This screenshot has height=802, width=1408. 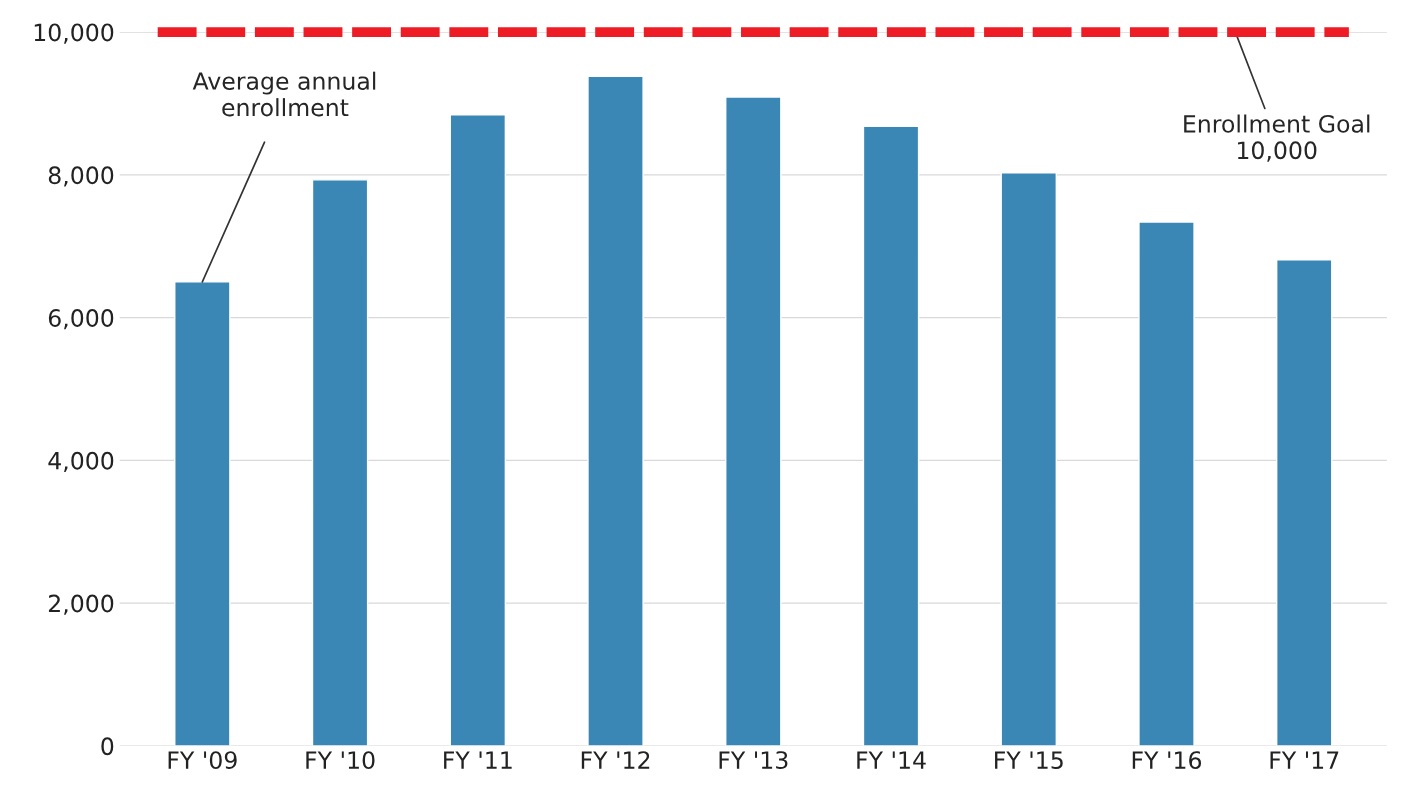 What do you see at coordinates (891, 760) in the screenshot?
I see `x-tick-label: FY '14` at bounding box center [891, 760].